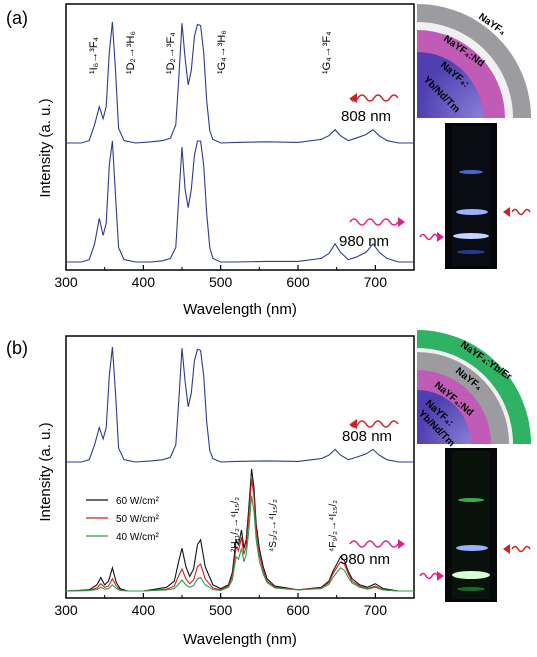  Describe the element at coordinates (284, 524) in the screenshot. I see `panel-b-annotations: ²H₁₁/₂→⁴I₁₅/₂ ⁴S₃/₂→⁴I₁₅/₂ ⁴F₉/₂→⁴I₁₅/₂` at that location.